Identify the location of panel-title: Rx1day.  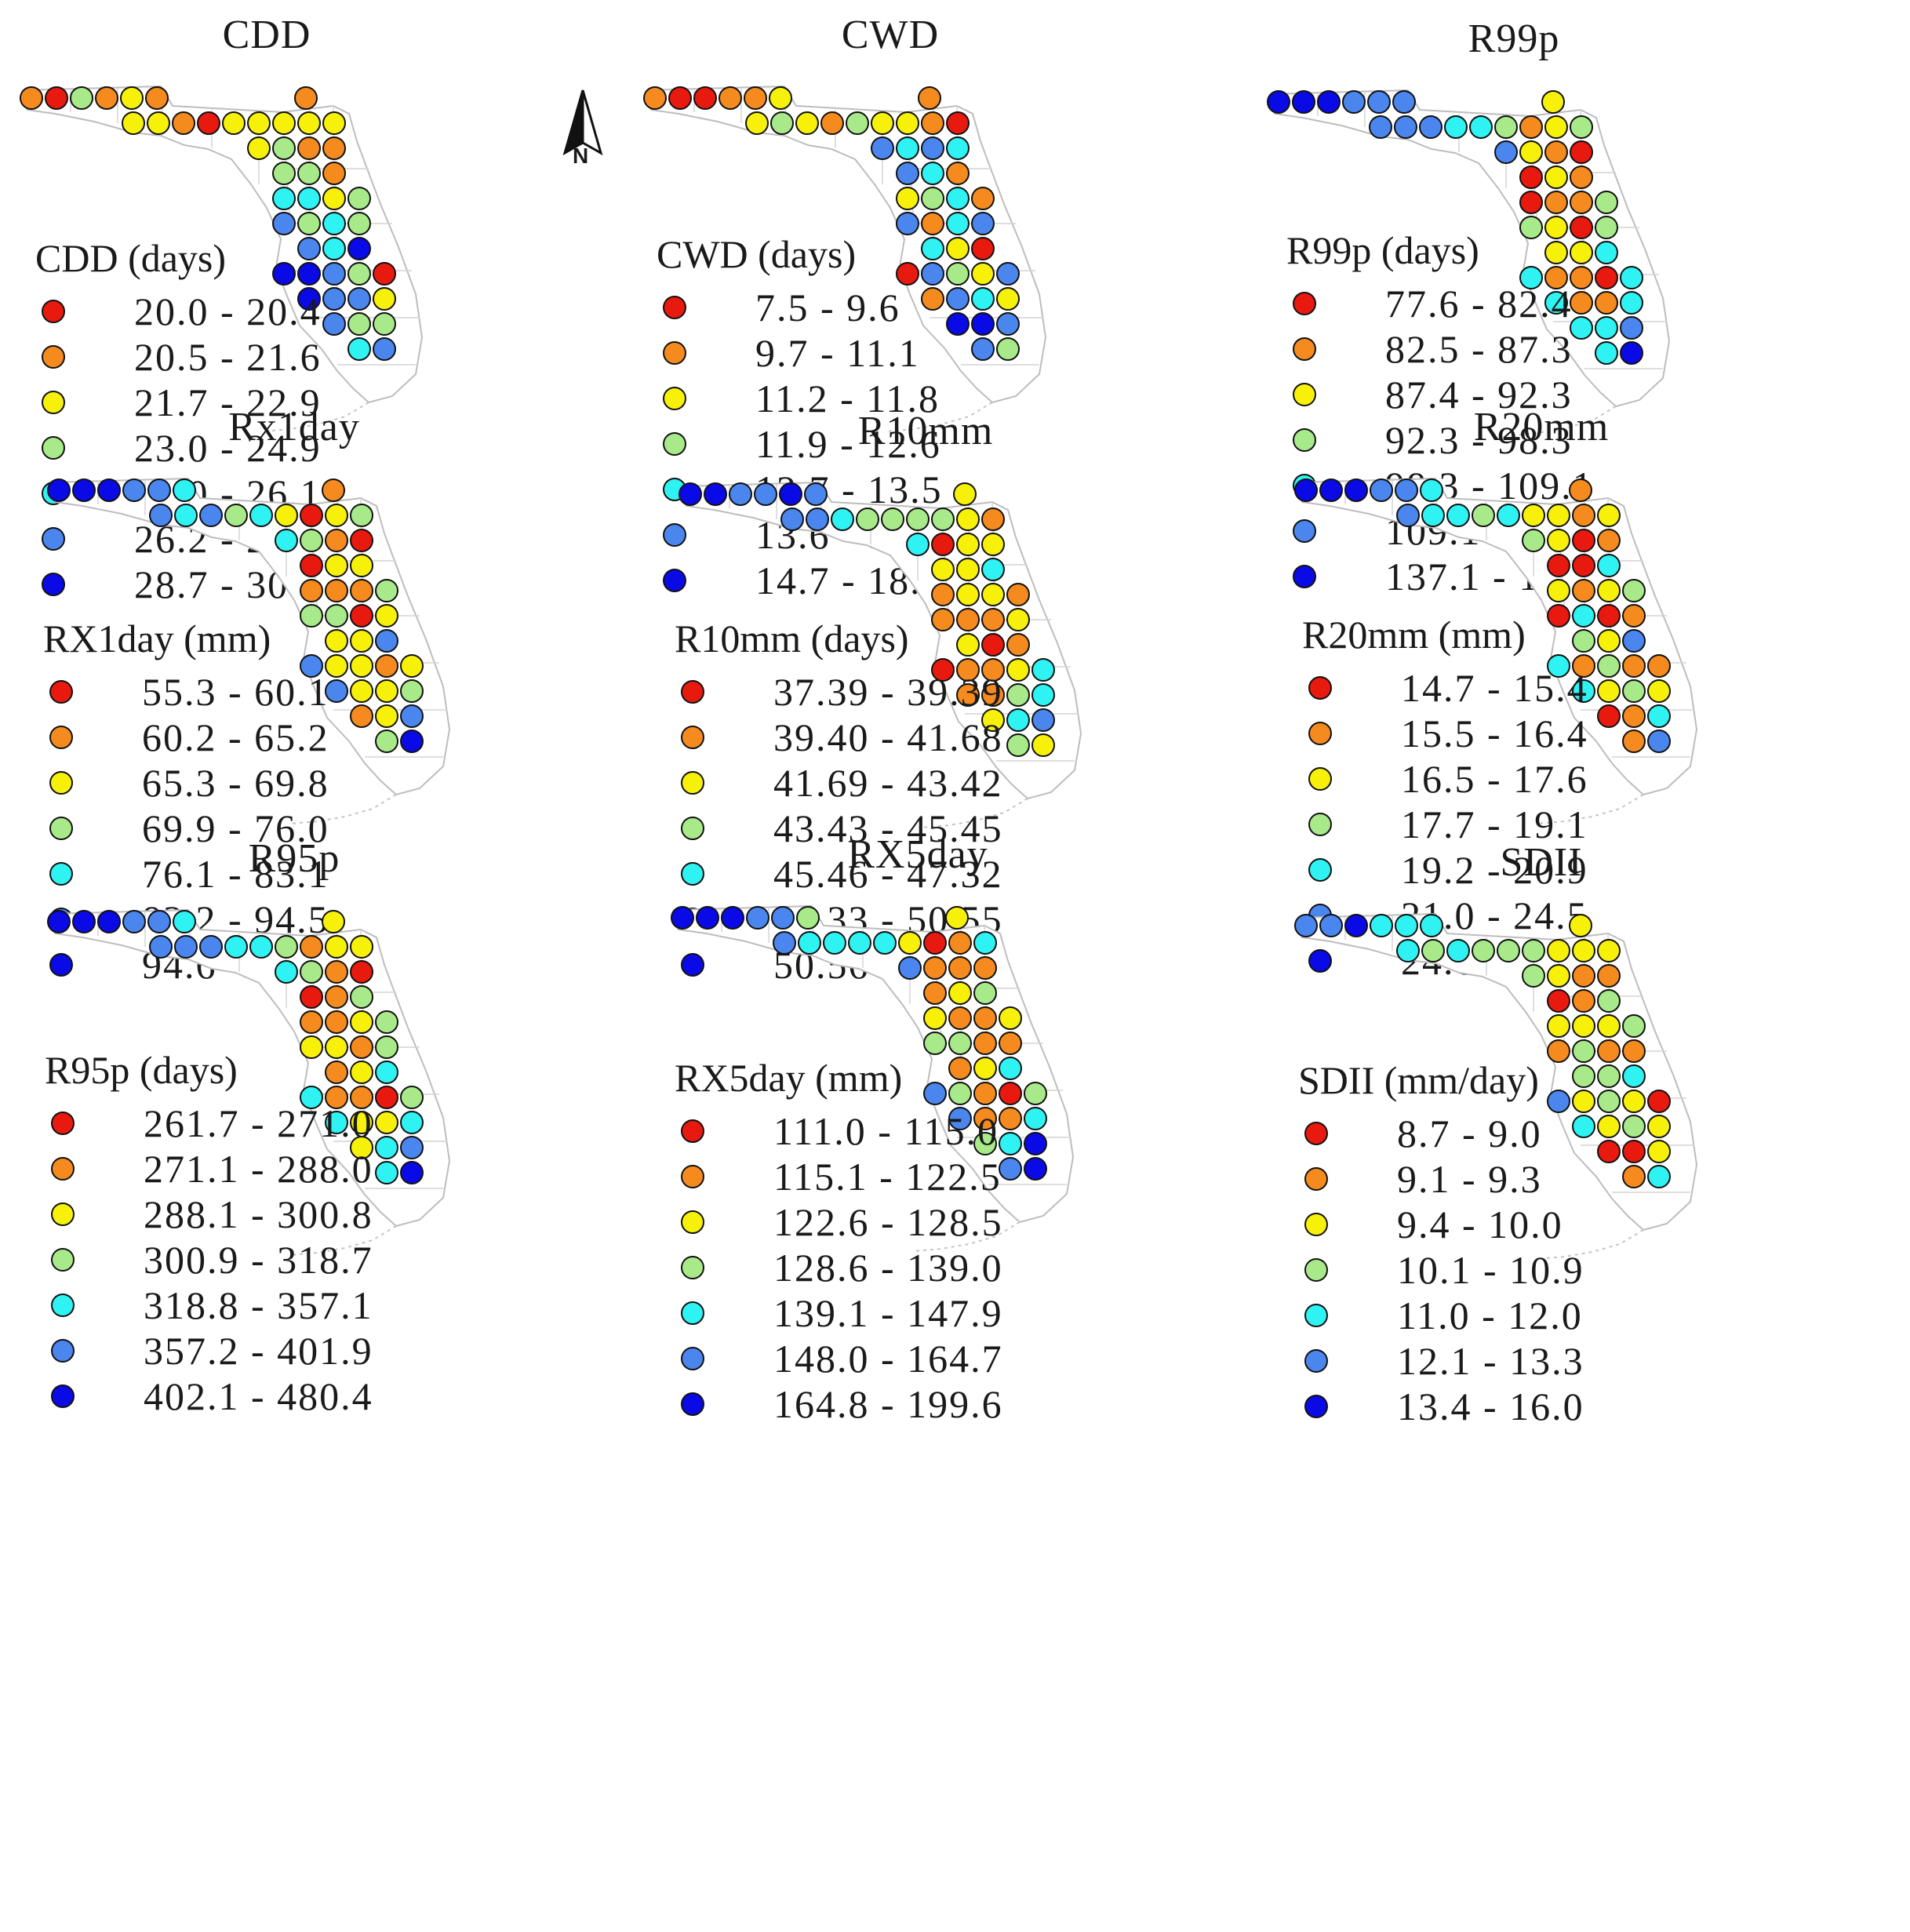
(294, 427).